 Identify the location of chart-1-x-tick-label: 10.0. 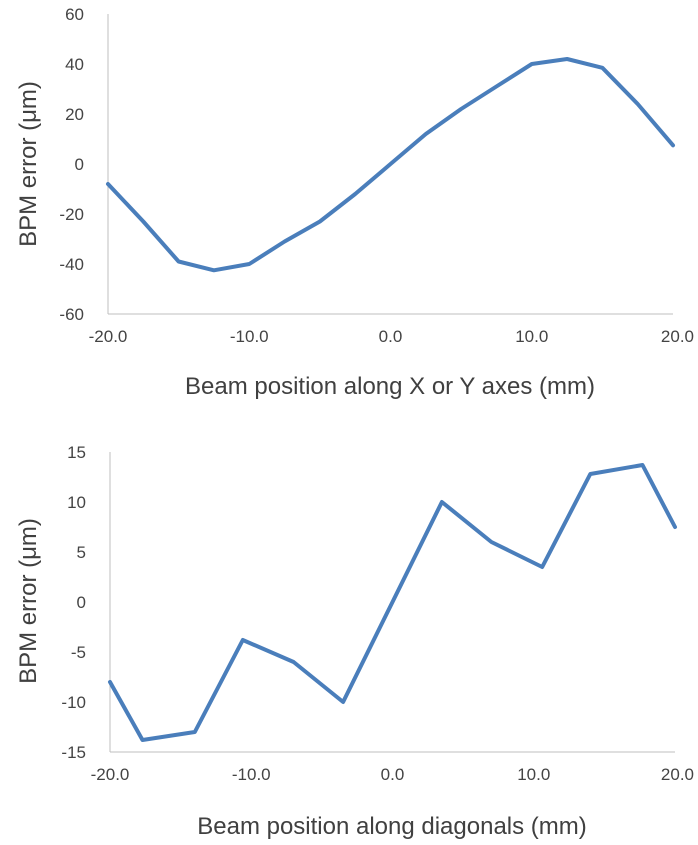
(531, 336).